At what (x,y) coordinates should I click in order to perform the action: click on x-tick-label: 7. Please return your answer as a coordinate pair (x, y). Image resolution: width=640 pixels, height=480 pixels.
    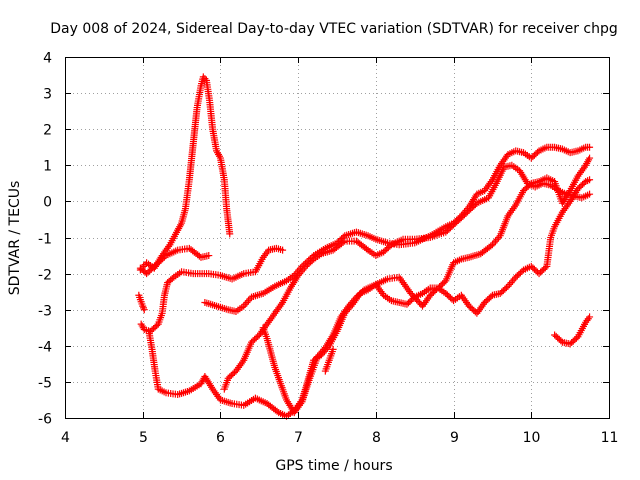
    Looking at the image, I should click on (298, 438).